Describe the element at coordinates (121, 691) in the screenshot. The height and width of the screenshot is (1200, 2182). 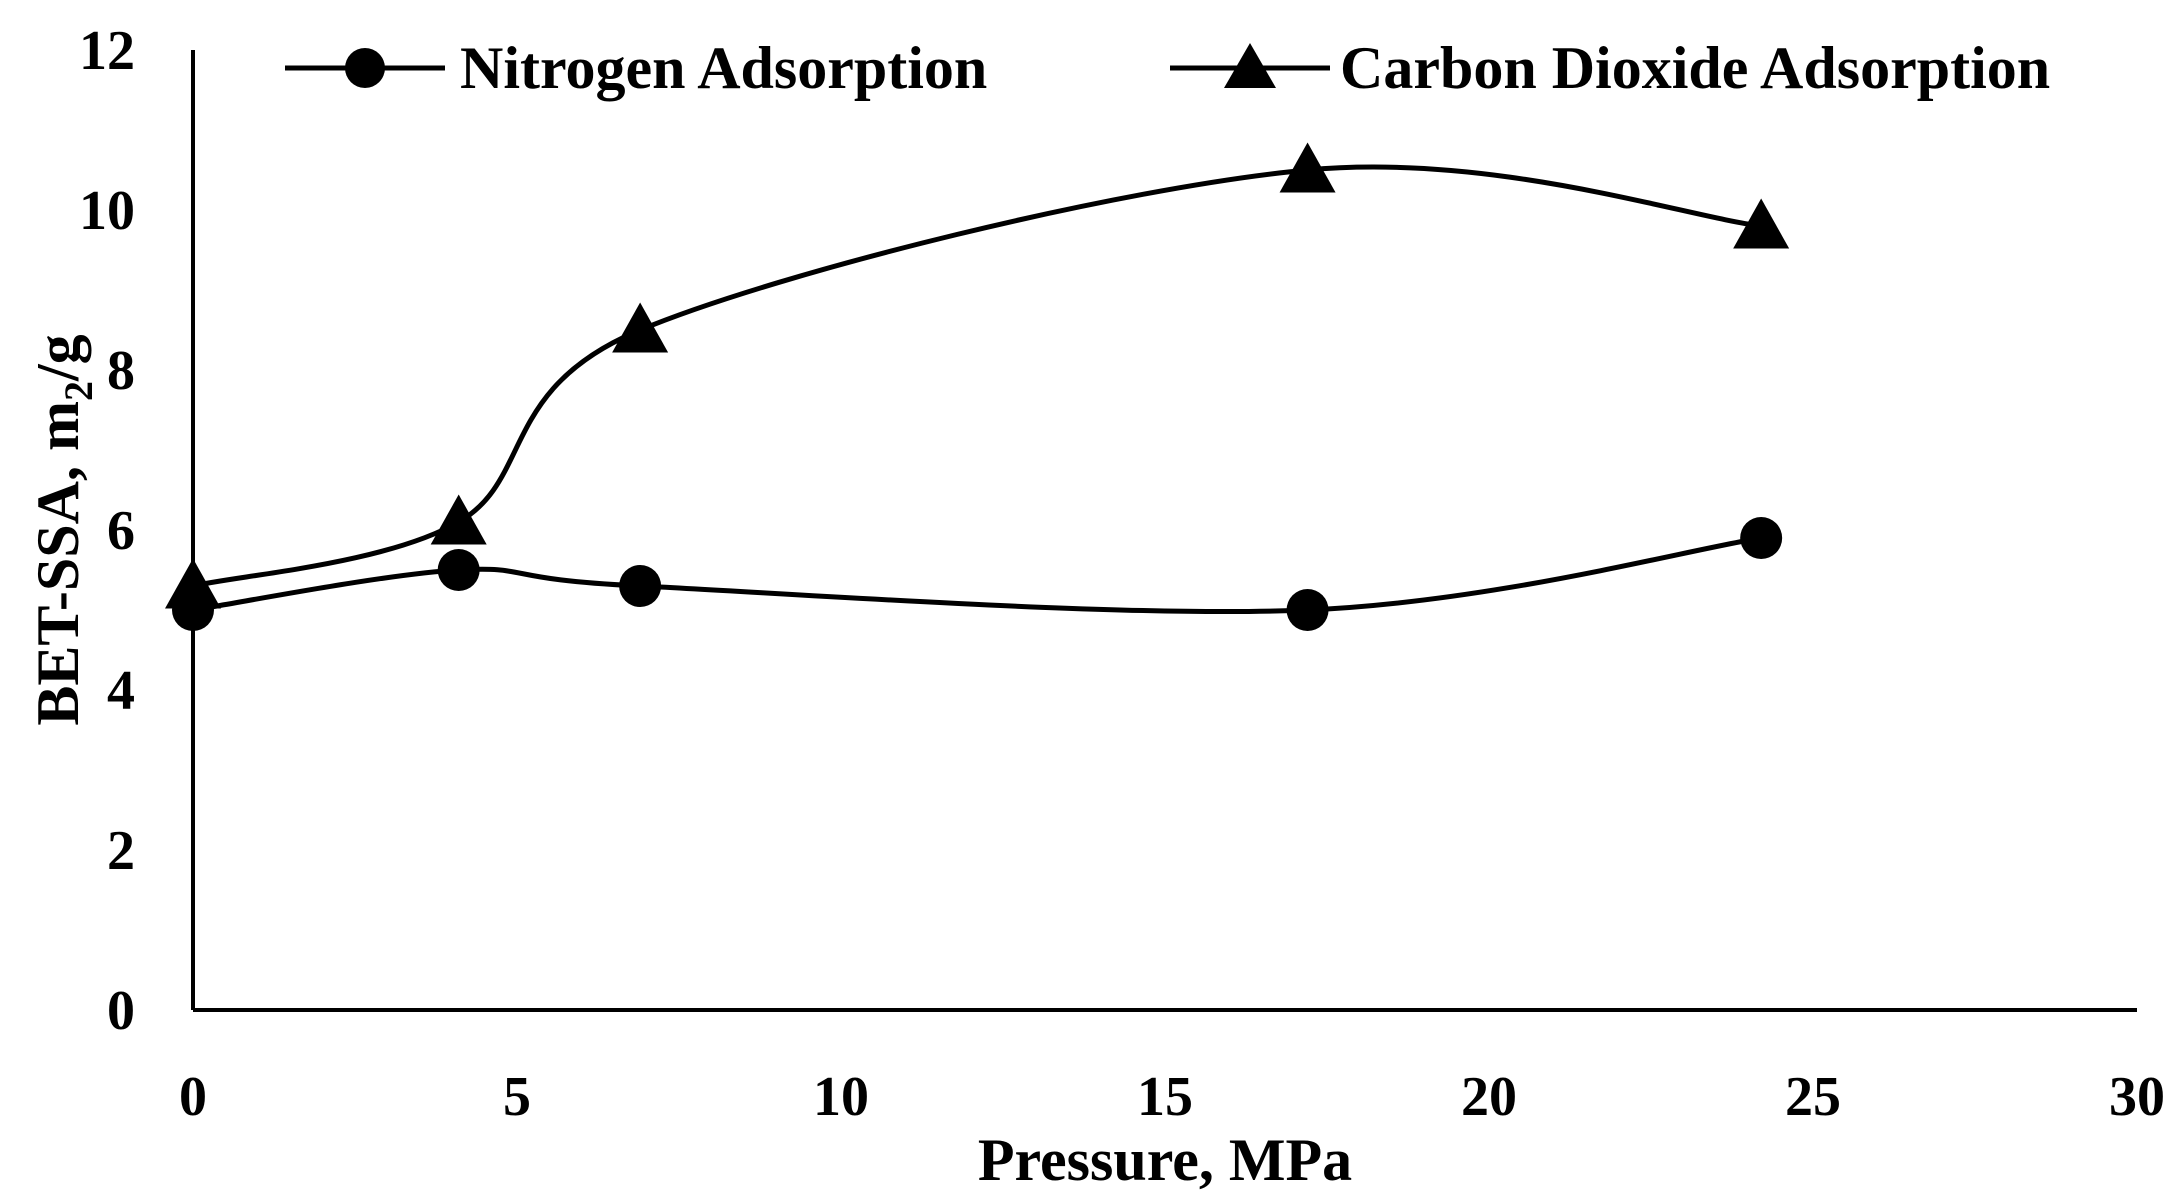
I see `y-tick-label: 4` at that location.